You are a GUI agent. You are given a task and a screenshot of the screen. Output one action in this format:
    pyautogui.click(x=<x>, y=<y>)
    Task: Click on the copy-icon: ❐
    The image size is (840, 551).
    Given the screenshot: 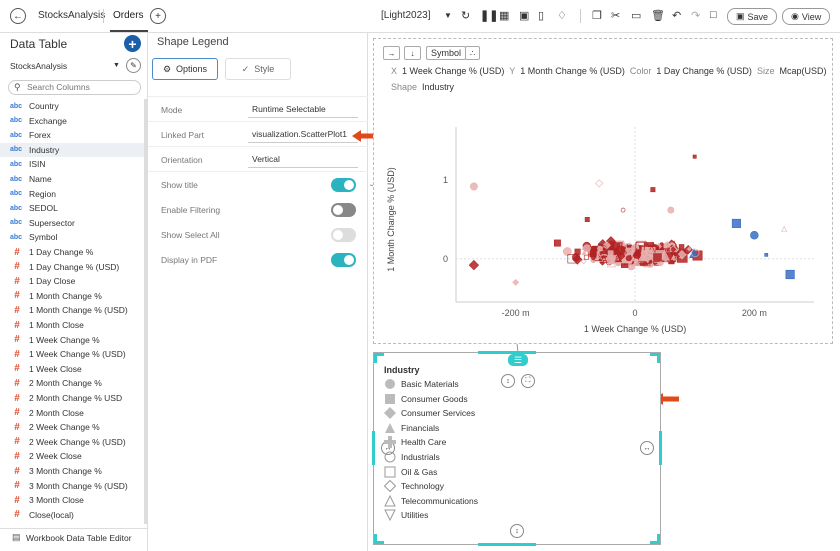 What is the action you would take?
    pyautogui.click(x=597, y=16)
    